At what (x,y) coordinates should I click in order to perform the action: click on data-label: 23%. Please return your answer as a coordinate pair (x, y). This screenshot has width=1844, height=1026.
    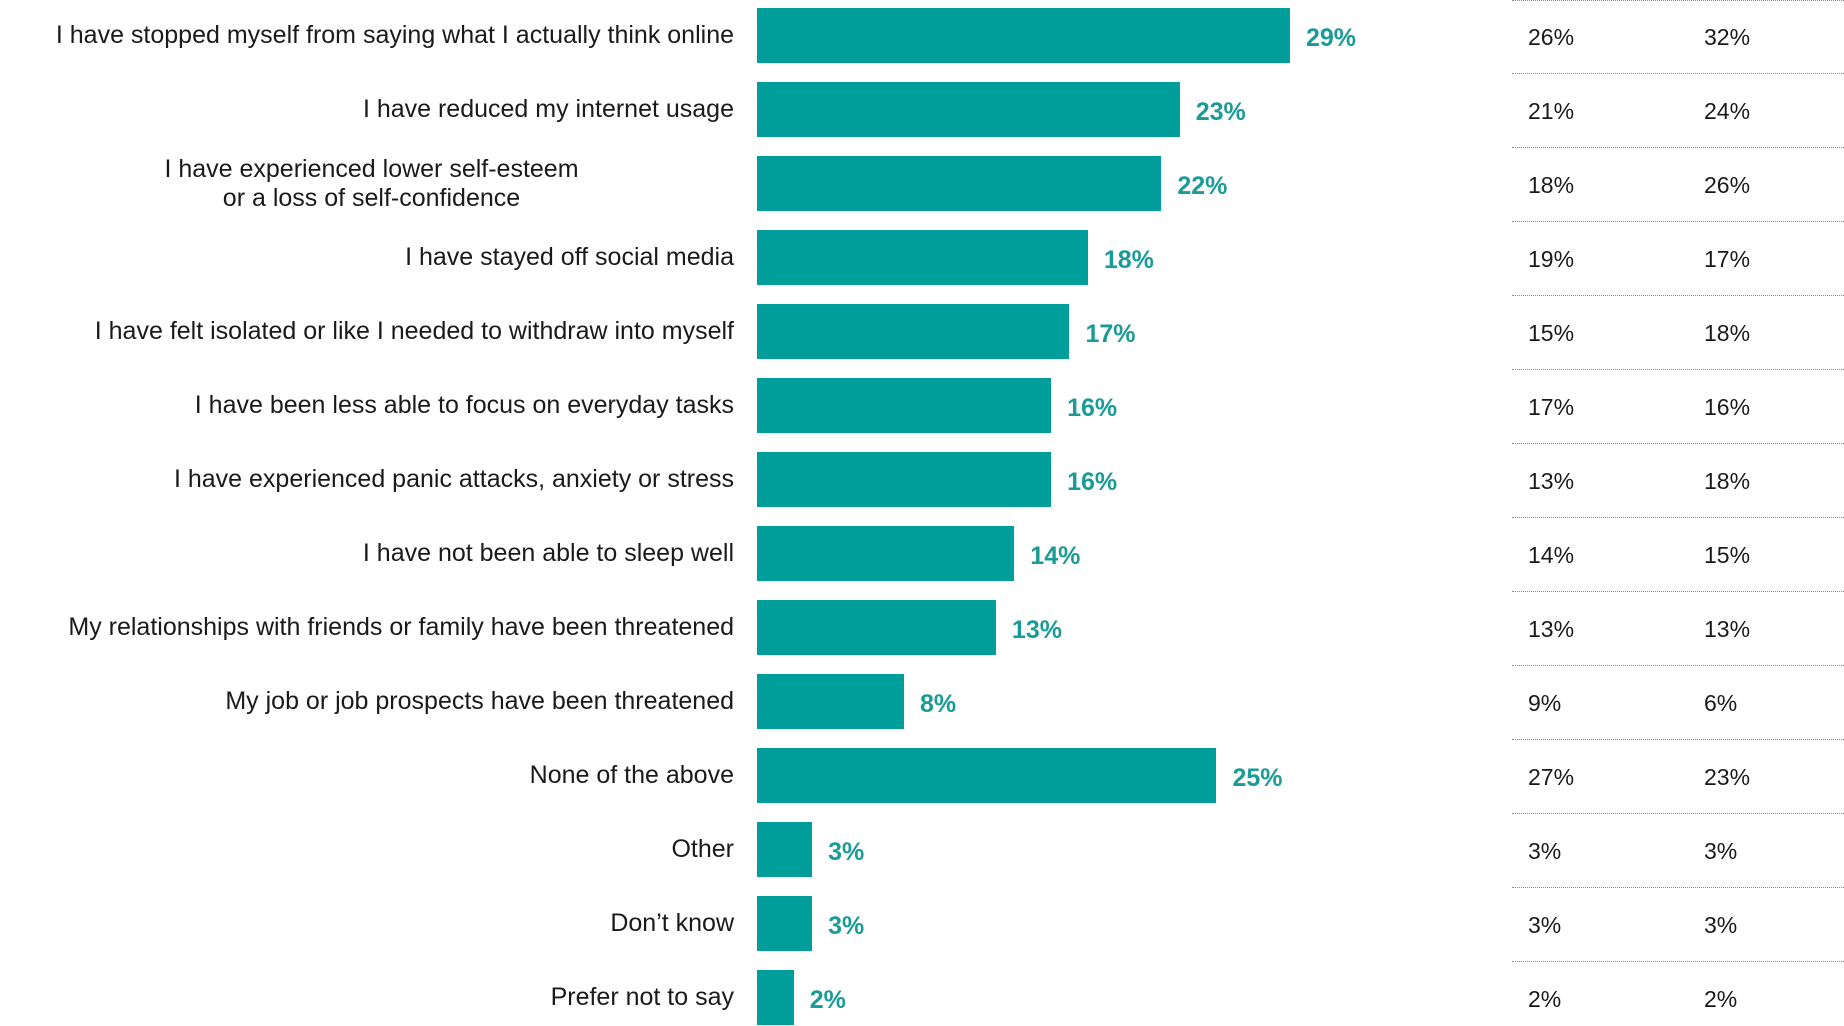
    Looking at the image, I should click on (1220, 111).